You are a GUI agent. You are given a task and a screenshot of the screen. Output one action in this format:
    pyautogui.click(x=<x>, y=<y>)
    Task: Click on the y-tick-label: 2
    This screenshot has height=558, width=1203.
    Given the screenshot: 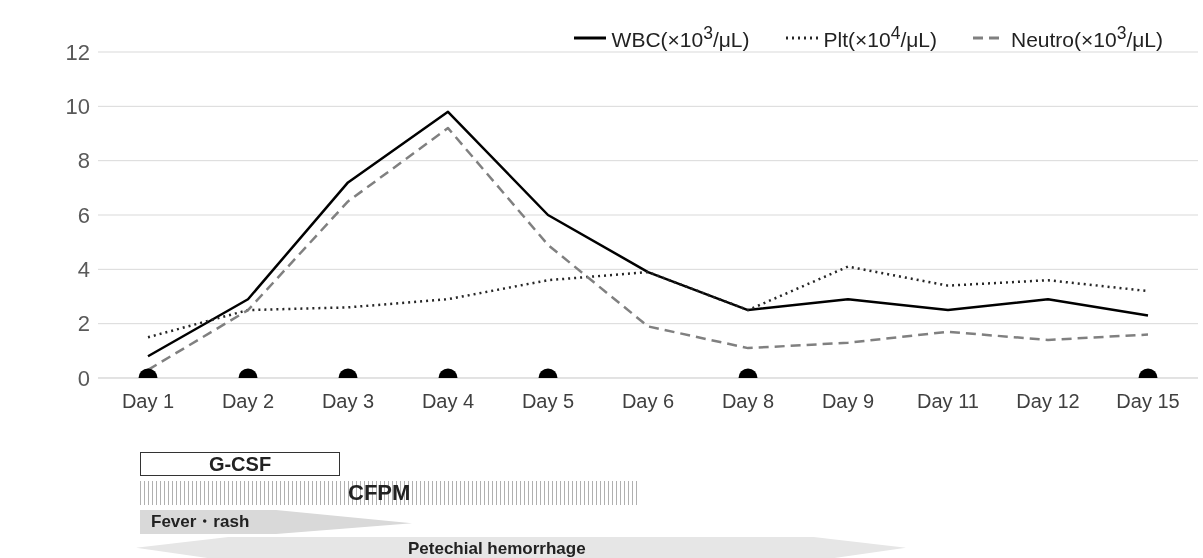 What is the action you would take?
    pyautogui.click(x=83, y=324)
    